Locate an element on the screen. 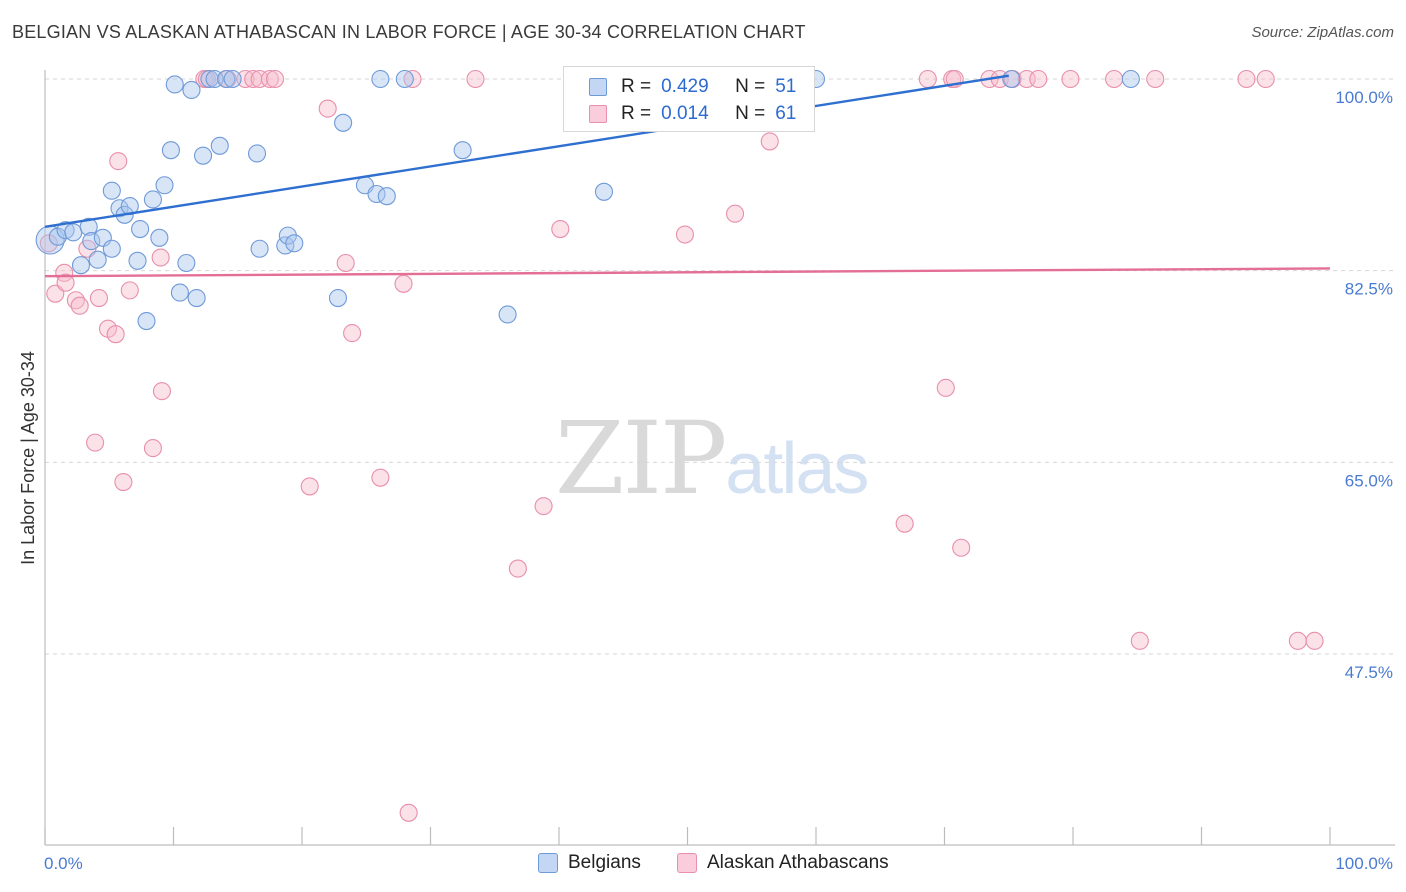  correlation-legend: R = 0.429 N = 51 R = 0.014 N = 61 is located at coordinates (689, 99).